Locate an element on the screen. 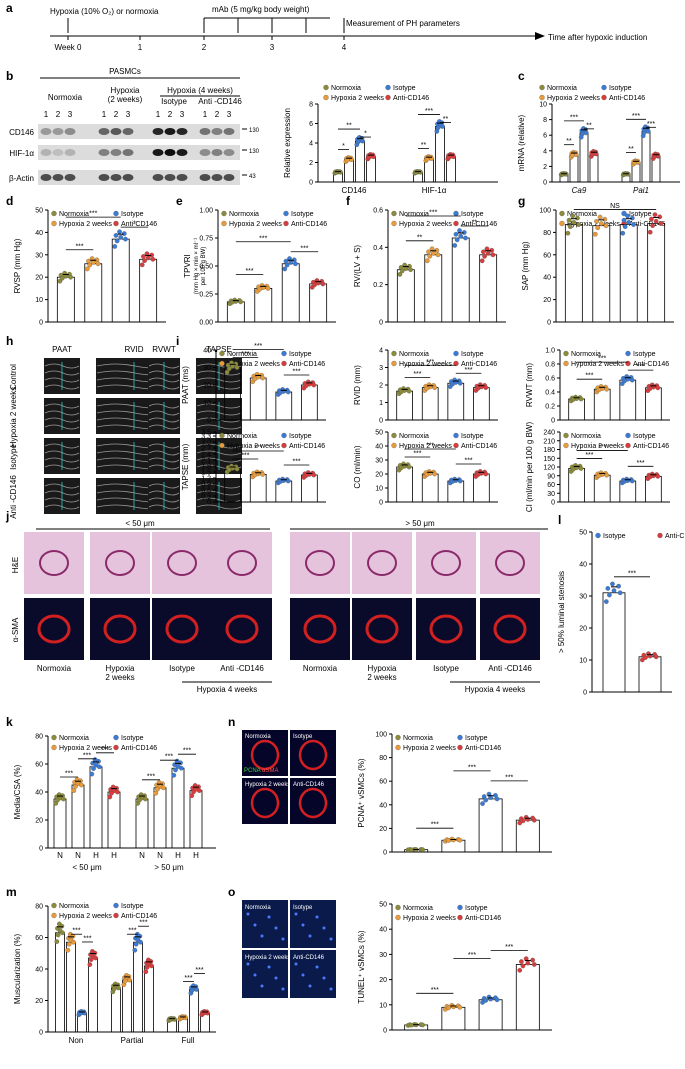 The image size is (685, 1069). l-bar is located at coordinates (614, 642).